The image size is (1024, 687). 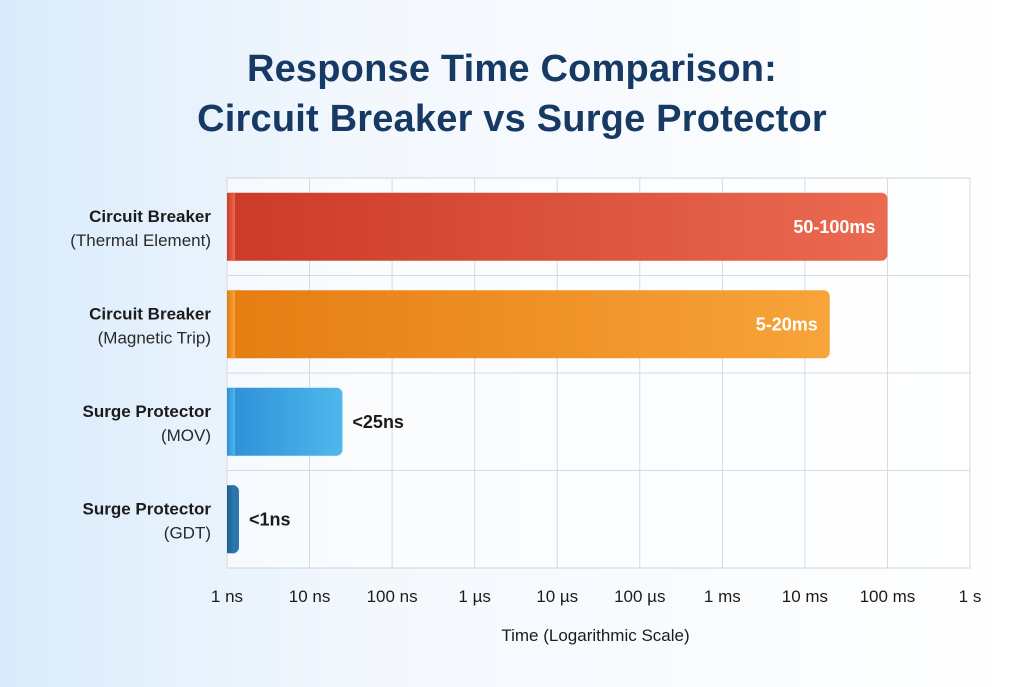 I want to click on data-label: 50-100ms, so click(x=834, y=227).